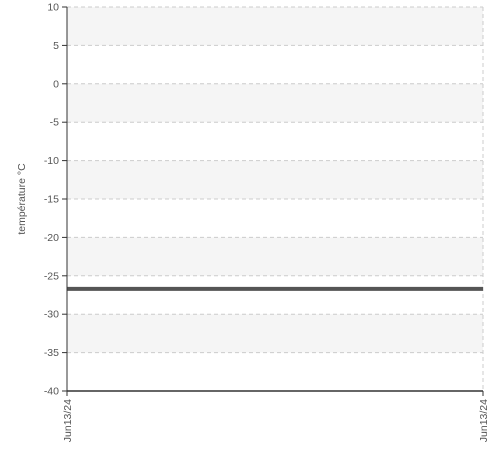 The height and width of the screenshot is (456, 494). I want to click on y-tick-label: -40, so click(51, 392).